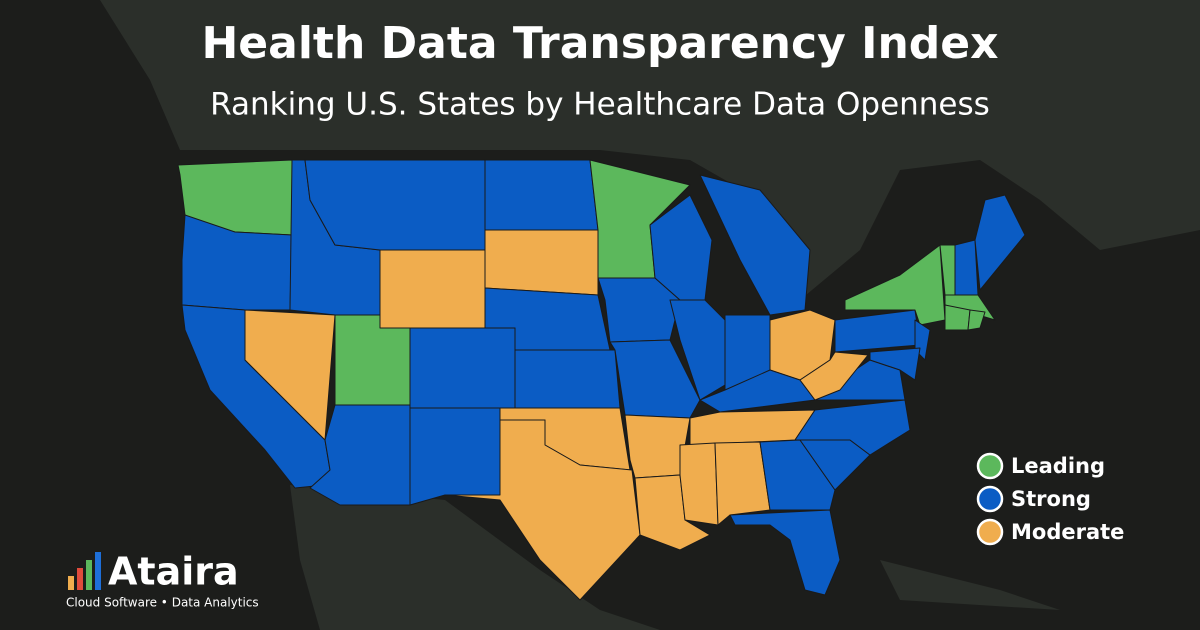 Image resolution: width=1200 pixels, height=630 pixels. What do you see at coordinates (173, 572) in the screenshot?
I see `logo-name: Ataira` at bounding box center [173, 572].